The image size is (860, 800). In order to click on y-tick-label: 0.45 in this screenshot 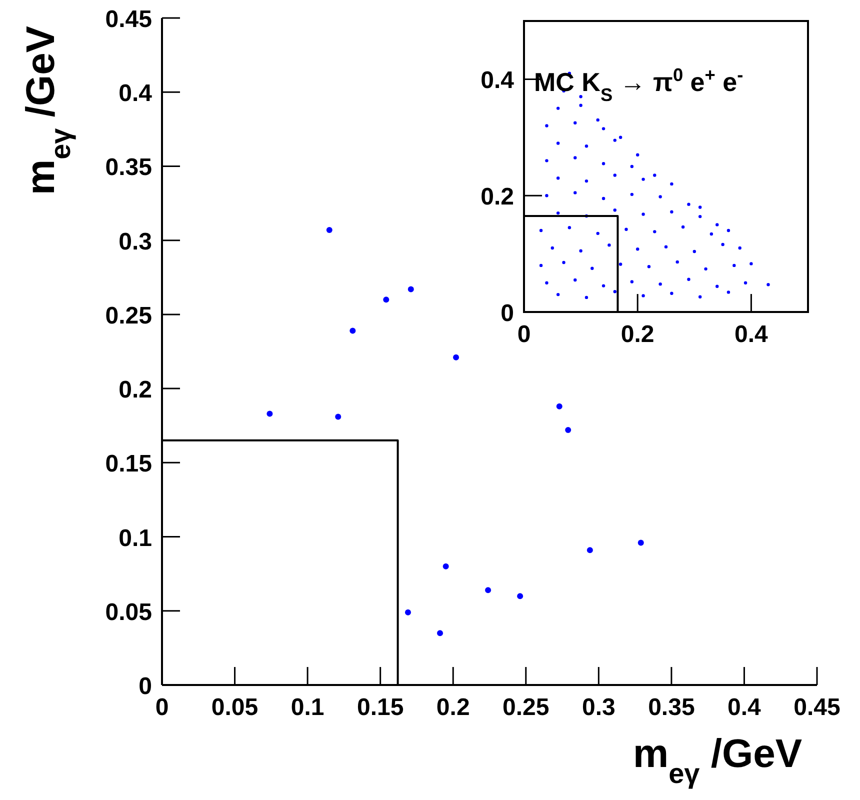, I will do `click(128, 19)`.